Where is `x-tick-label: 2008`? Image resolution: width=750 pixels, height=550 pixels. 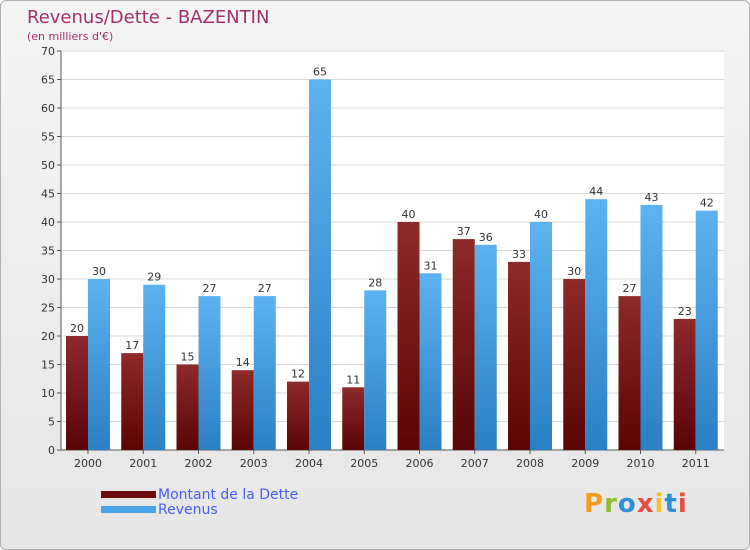 x-tick-label: 2008 is located at coordinates (530, 463).